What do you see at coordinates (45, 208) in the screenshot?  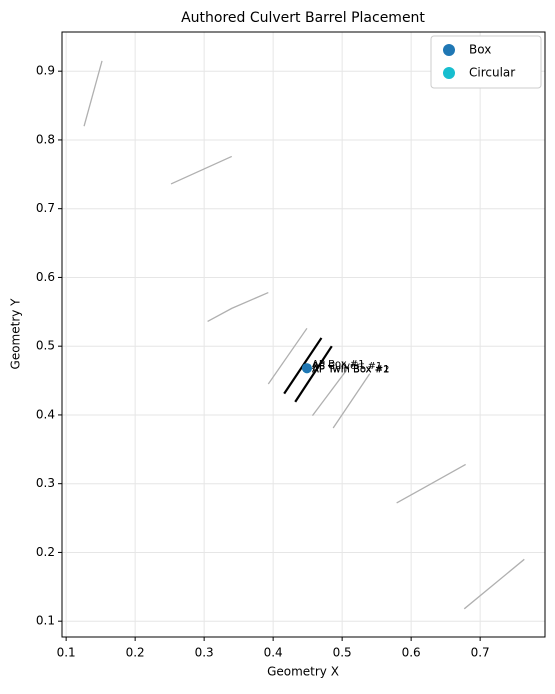 I see `y-tick-label: 0.7` at bounding box center [45, 208].